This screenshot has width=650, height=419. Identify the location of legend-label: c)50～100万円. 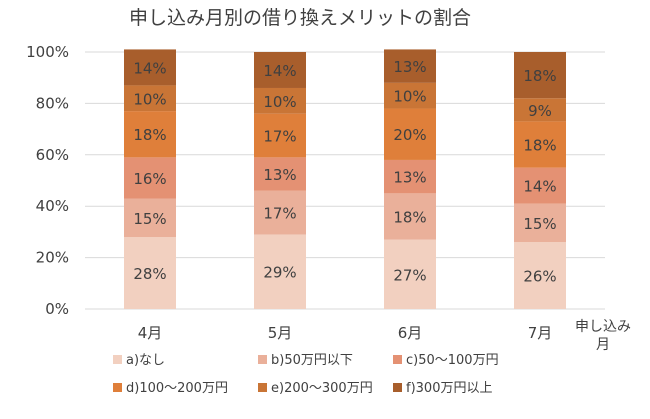
(452, 360).